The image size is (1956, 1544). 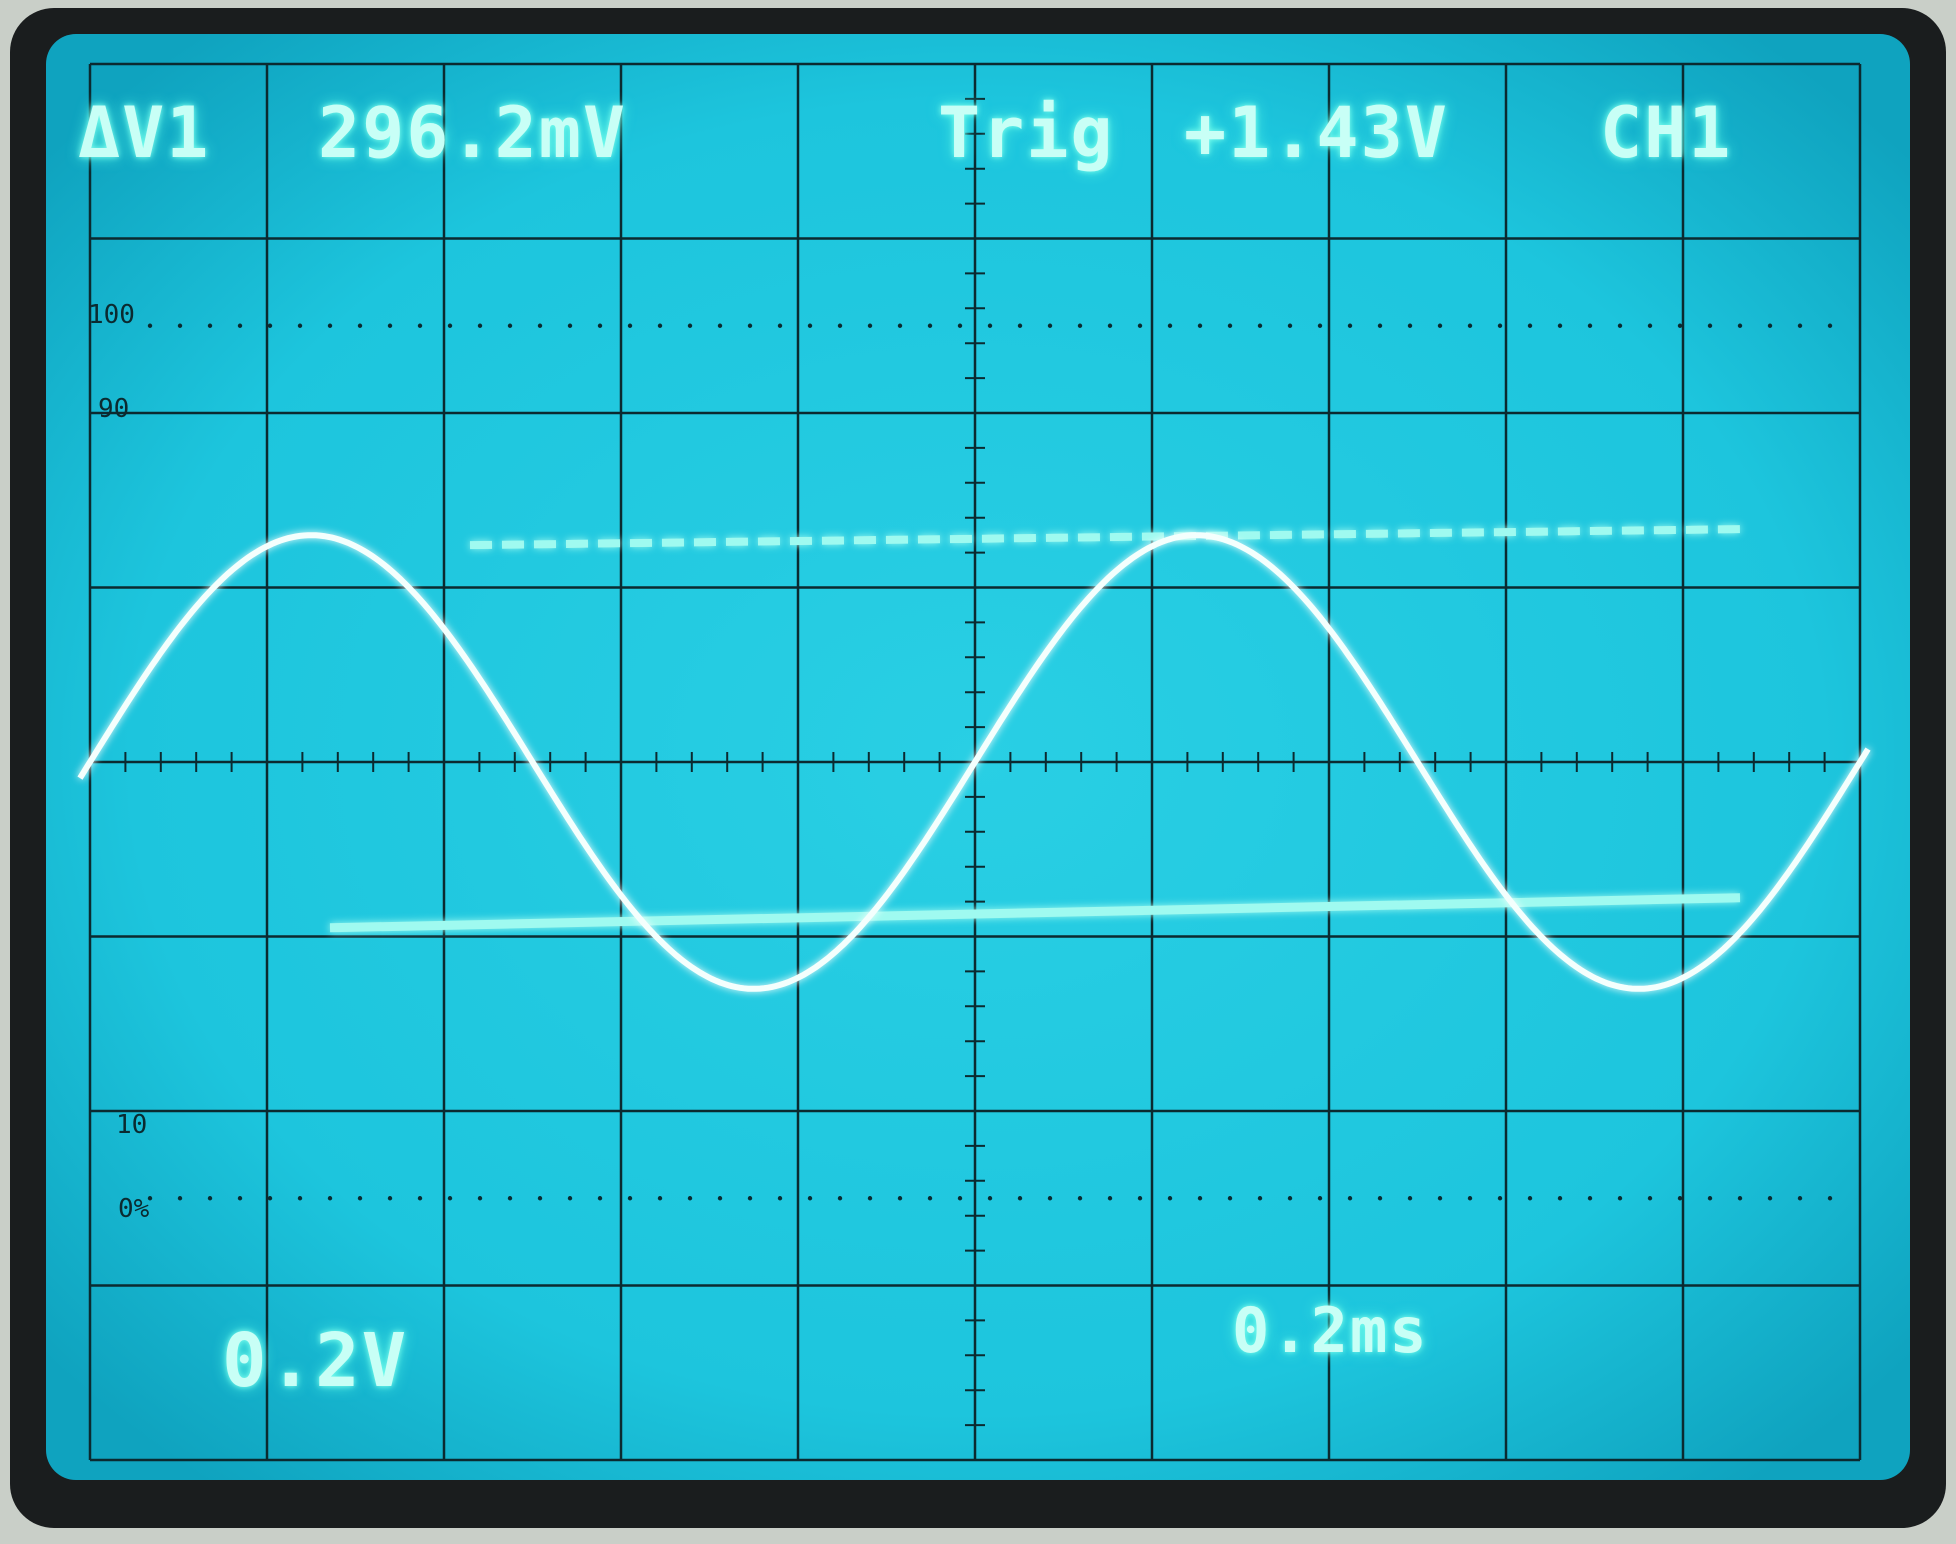 What do you see at coordinates (1330, 1330) in the screenshot?
I see `time-per-div: 0.2ms` at bounding box center [1330, 1330].